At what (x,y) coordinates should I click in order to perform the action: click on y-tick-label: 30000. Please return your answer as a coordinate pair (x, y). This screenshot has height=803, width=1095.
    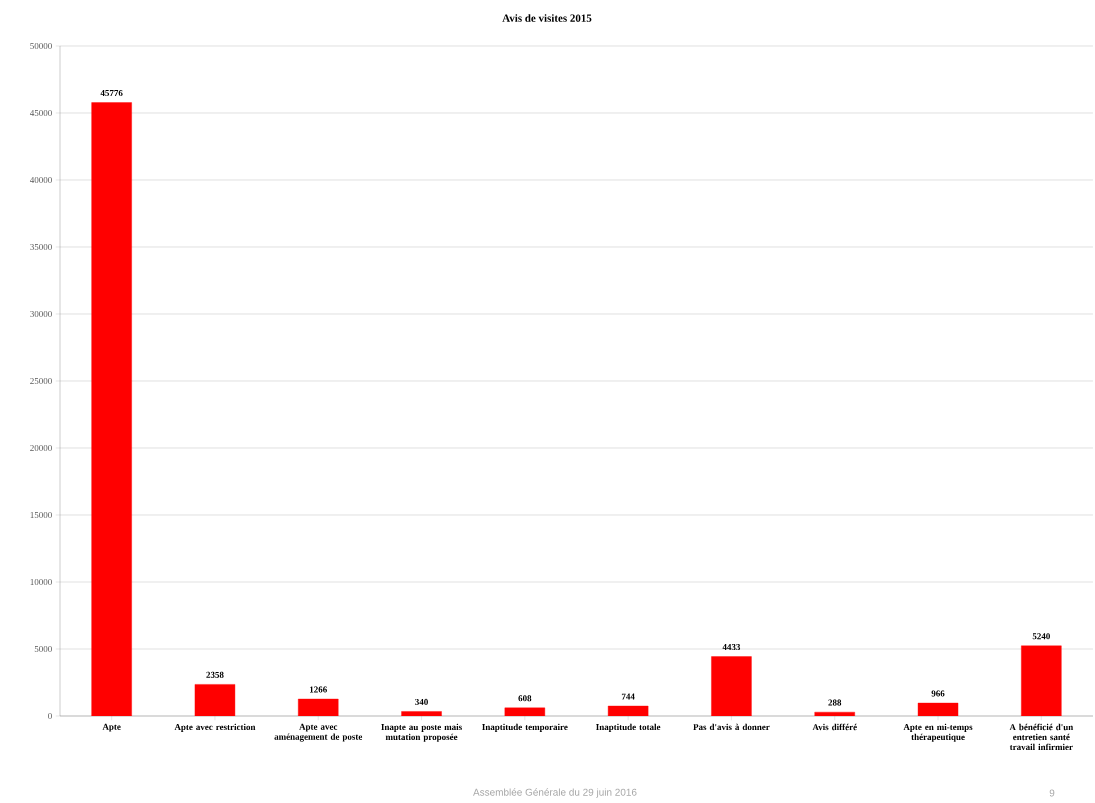
    Looking at the image, I should click on (41, 314).